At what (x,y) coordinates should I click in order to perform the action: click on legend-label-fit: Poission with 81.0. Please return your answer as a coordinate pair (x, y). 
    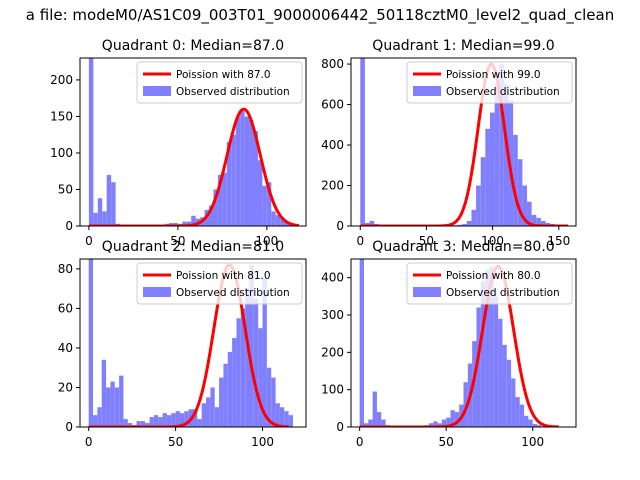
    Looking at the image, I should click on (223, 276).